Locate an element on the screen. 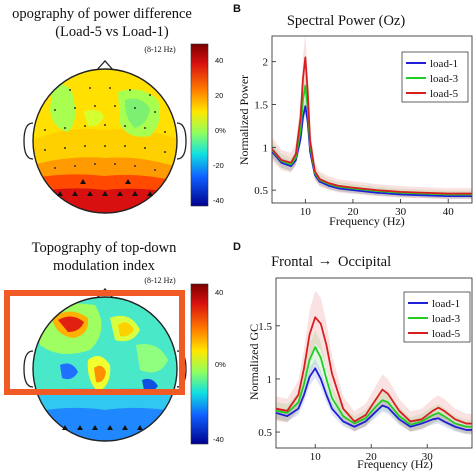  panel-d-xlabel: Frequency (Hz) is located at coordinates (395, 464).